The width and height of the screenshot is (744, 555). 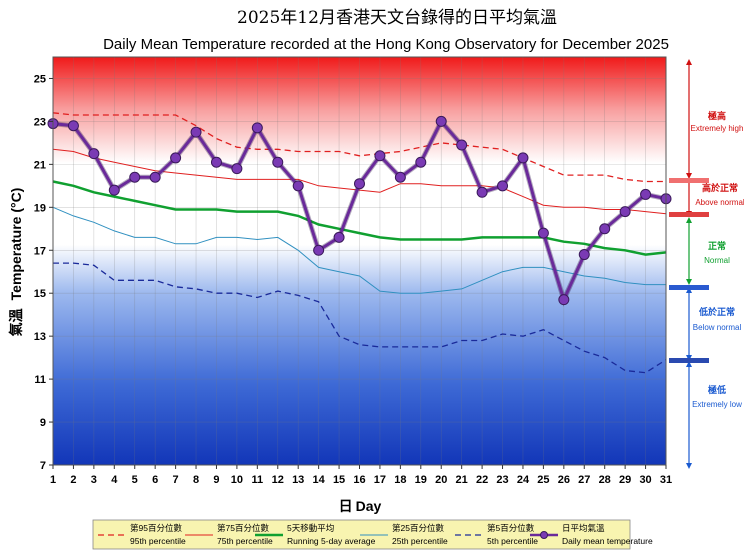 I want to click on x-tick-label: 15, so click(x=339, y=480).